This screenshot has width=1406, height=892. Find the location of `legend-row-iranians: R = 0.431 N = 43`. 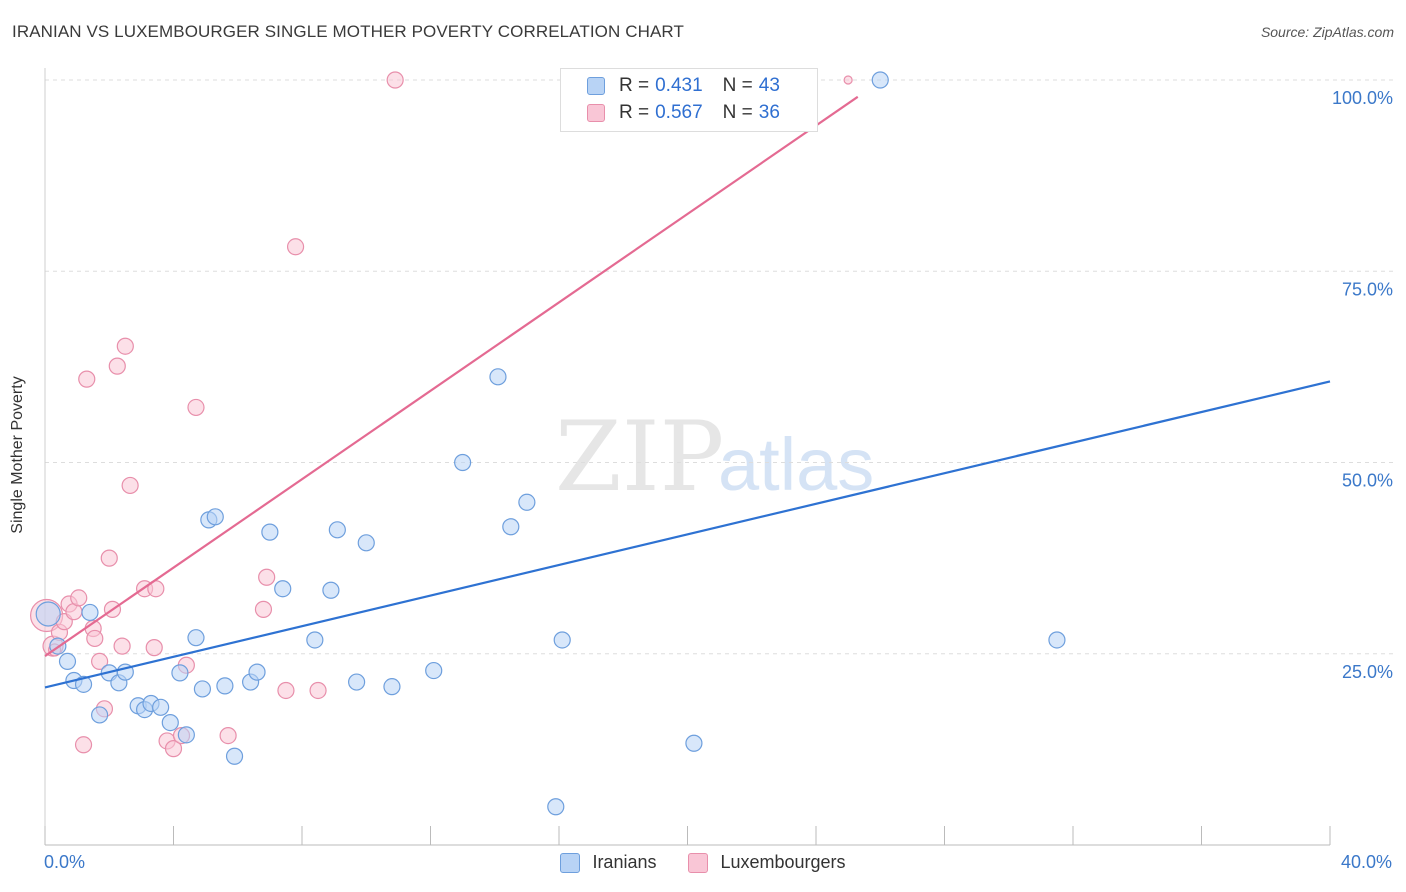

legend-row-iranians: R = 0.431 N = 43 is located at coordinates (693, 86).